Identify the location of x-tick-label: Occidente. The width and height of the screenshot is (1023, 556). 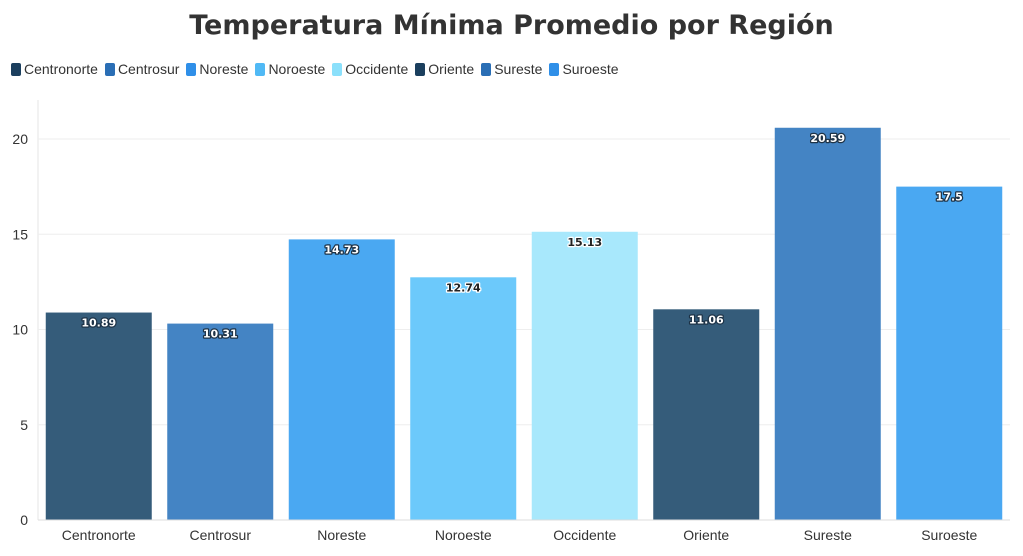
(584, 535).